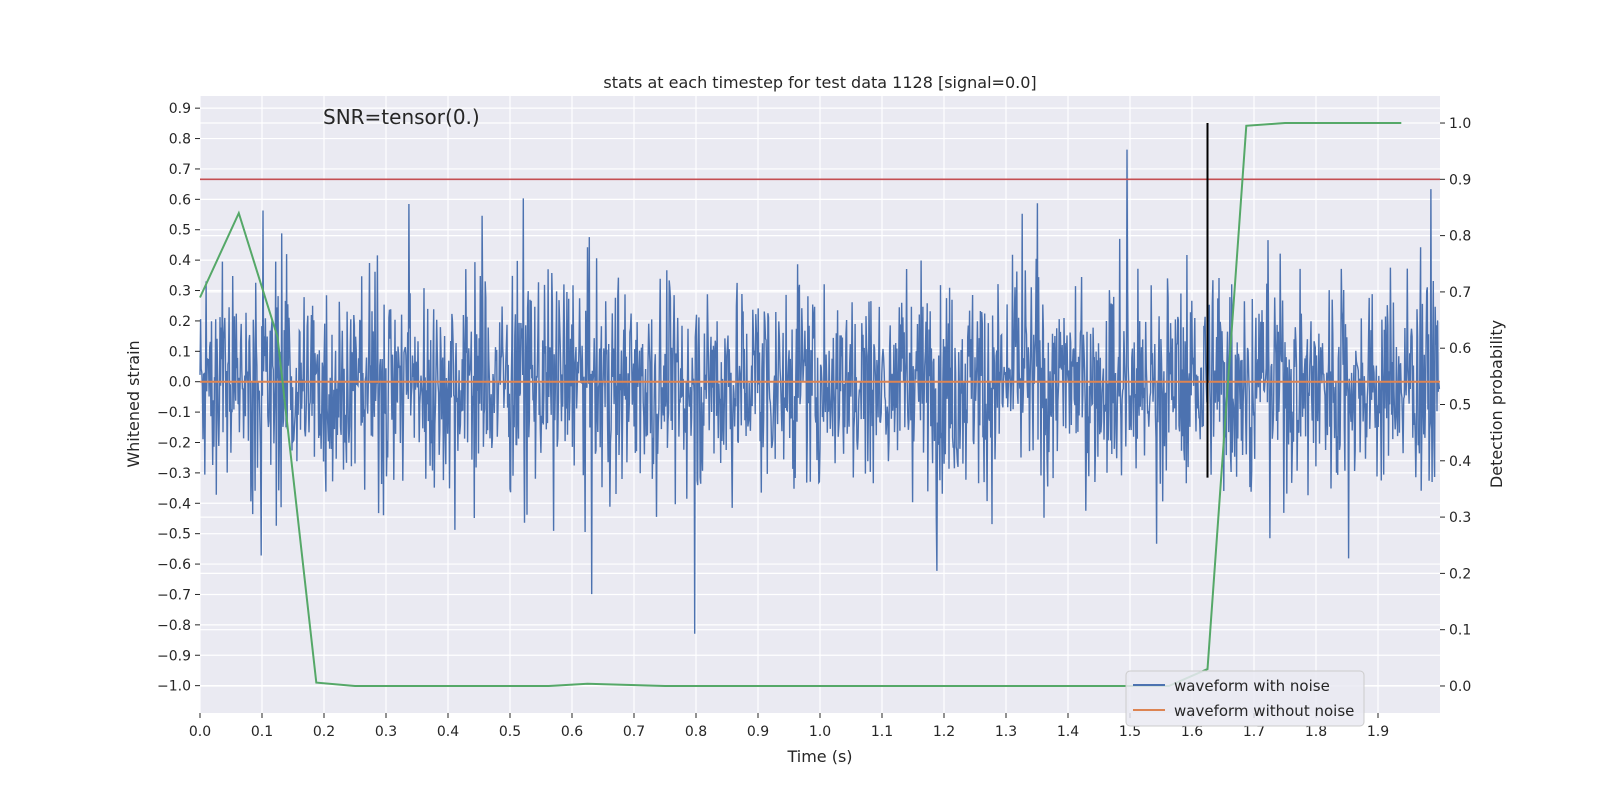  I want to click on y-left-tick-label: 0.3, so click(180, 292).